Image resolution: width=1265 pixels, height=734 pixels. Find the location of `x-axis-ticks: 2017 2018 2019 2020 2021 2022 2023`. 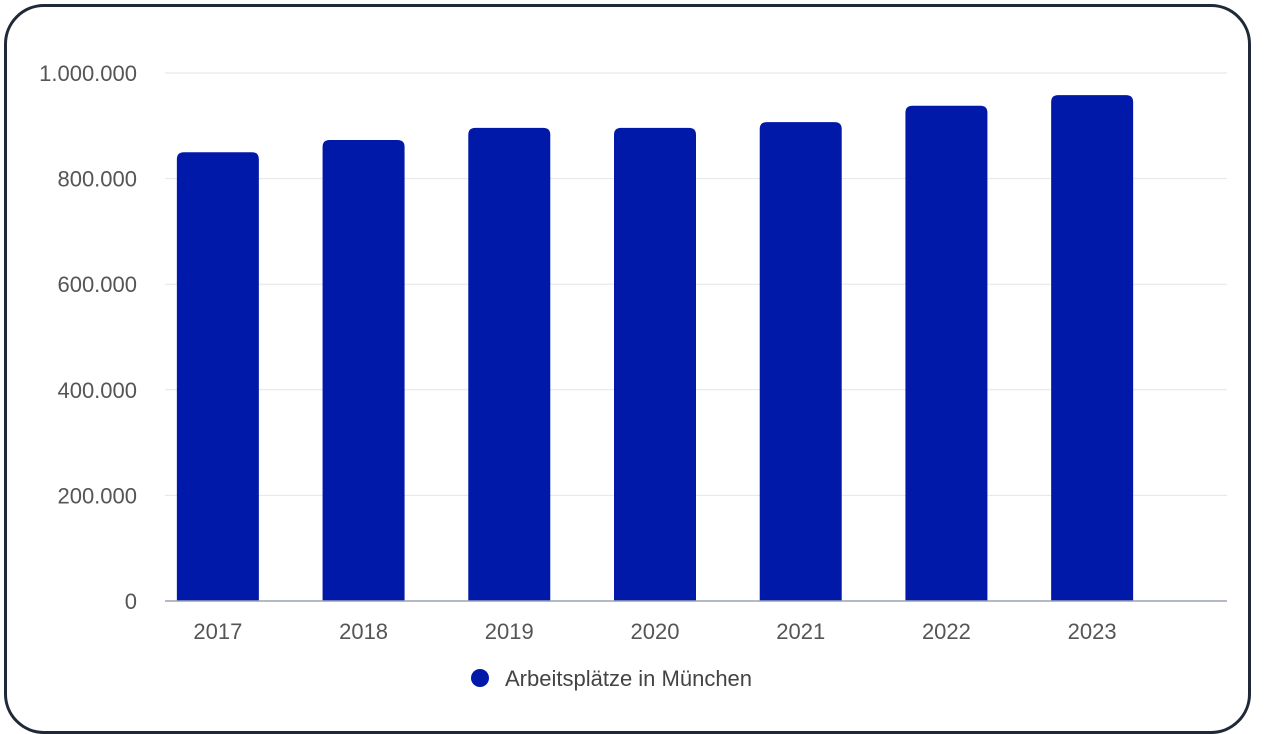

x-axis-ticks: 2017 2018 2019 2020 2021 2022 2023 is located at coordinates (654, 631).